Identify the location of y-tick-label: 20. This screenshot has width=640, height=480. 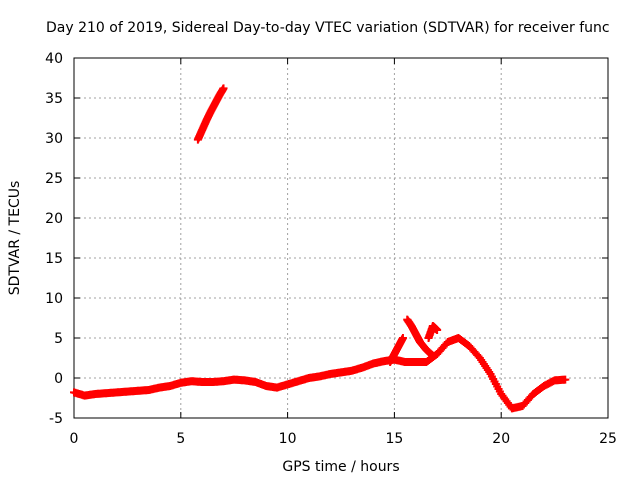
(54, 219).